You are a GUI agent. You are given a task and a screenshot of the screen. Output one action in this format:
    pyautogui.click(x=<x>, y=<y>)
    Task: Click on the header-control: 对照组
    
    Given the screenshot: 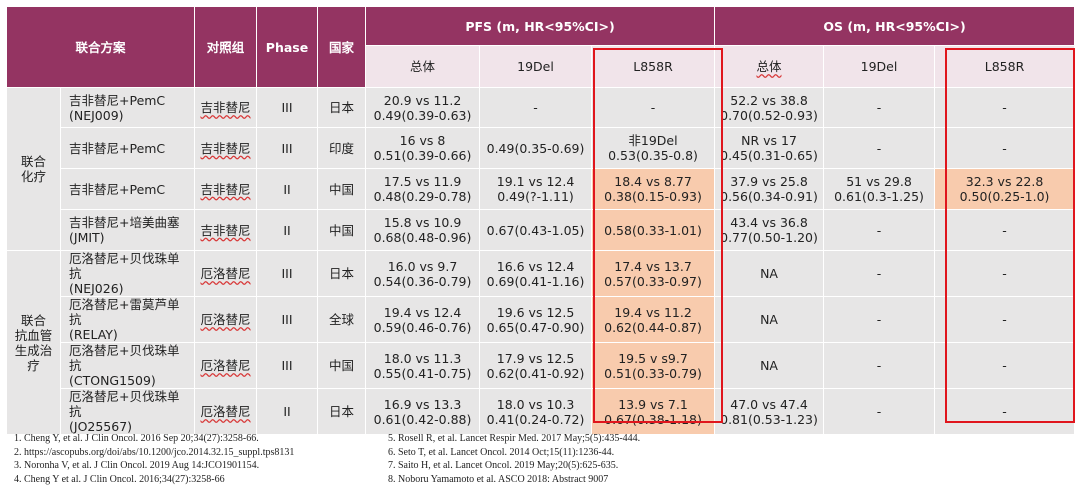 What is the action you would take?
    pyautogui.click(x=226, y=47)
    